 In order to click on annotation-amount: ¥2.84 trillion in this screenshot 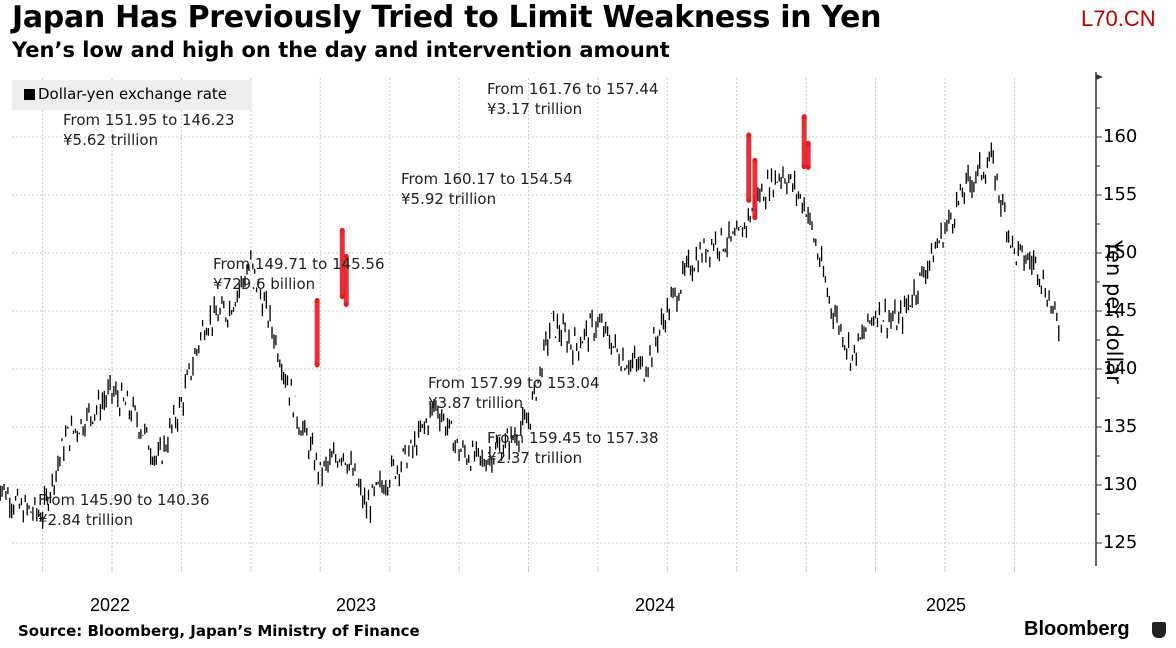, I will do `click(86, 520)`.